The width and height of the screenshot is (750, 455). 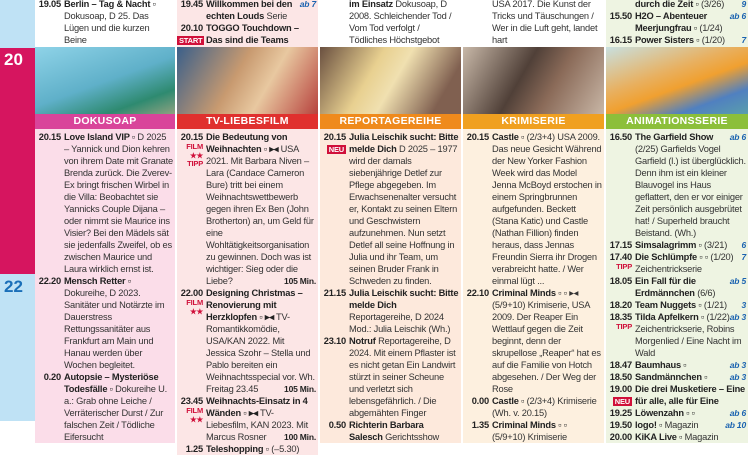 What do you see at coordinates (257, 407) in the screenshot?
I see `program-title: Weihnachts-Einsatz in 4 Wänden ▫ ▸◂` at bounding box center [257, 407].